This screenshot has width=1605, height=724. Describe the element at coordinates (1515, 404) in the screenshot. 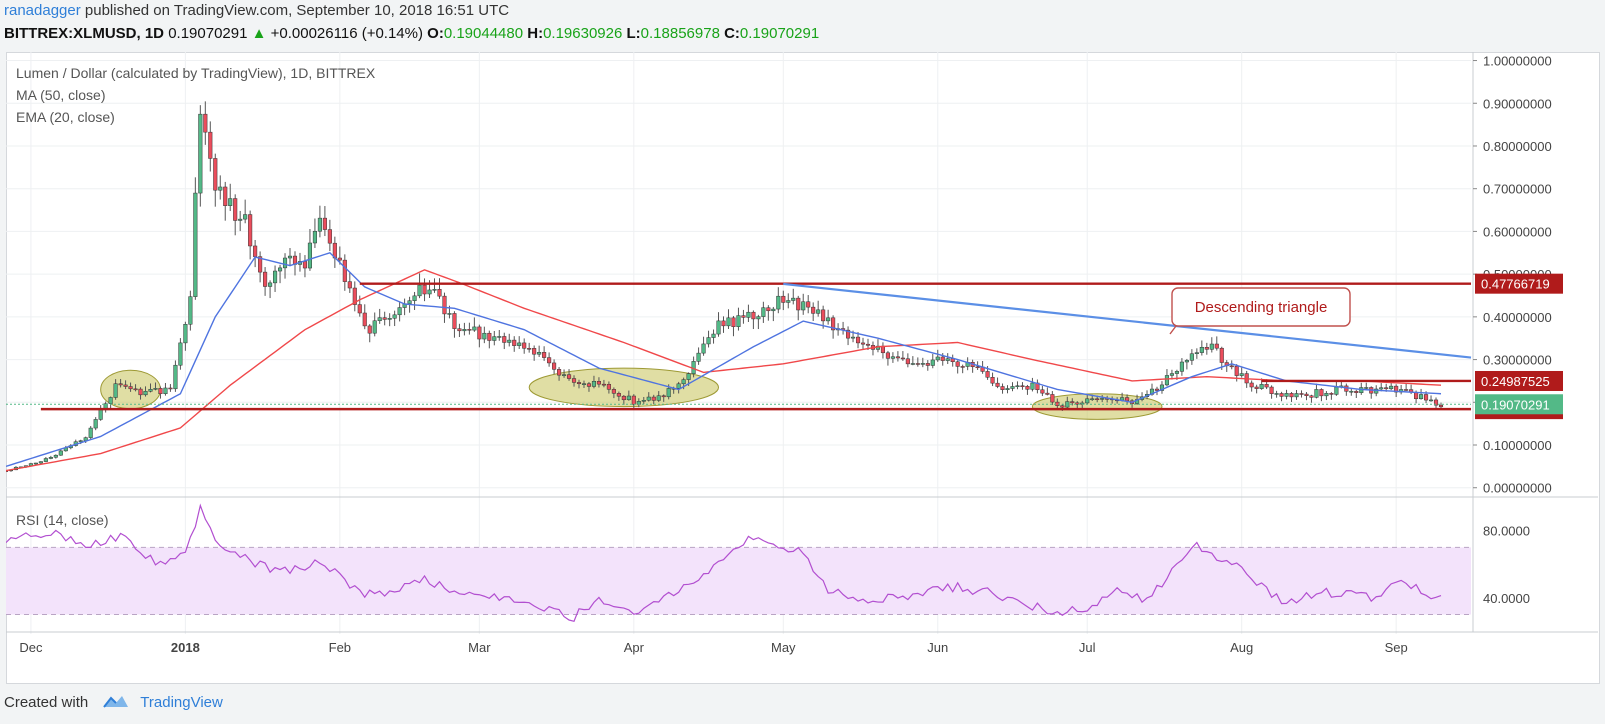

I see `last-price-label: 0.19070291` at that location.